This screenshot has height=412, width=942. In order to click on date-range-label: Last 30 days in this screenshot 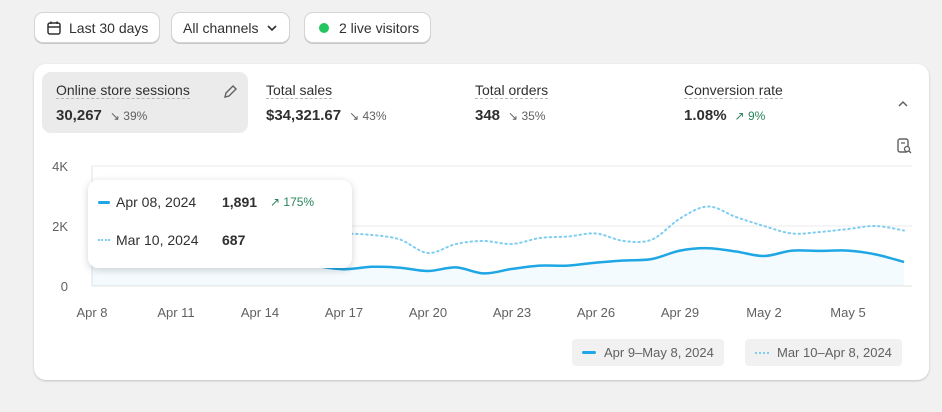, I will do `click(109, 27)`.